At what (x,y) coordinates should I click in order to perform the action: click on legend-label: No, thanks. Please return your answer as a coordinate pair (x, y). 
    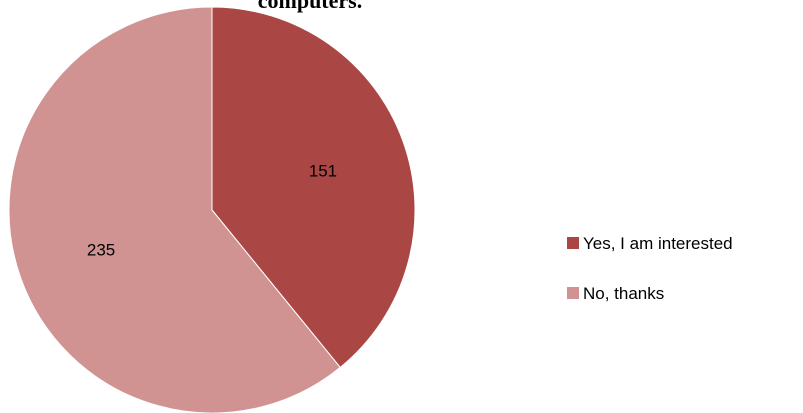
    Looking at the image, I should click on (623, 293).